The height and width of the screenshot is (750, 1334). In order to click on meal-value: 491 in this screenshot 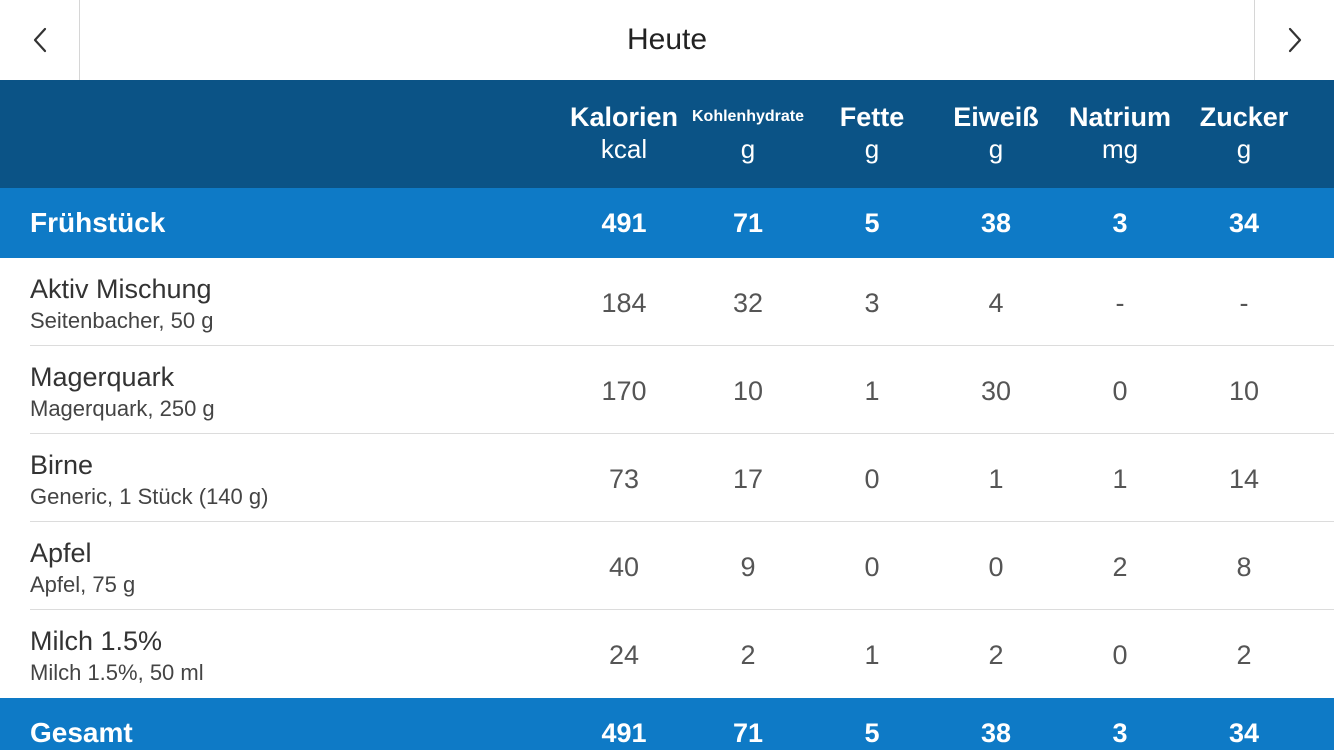, I will do `click(624, 223)`.